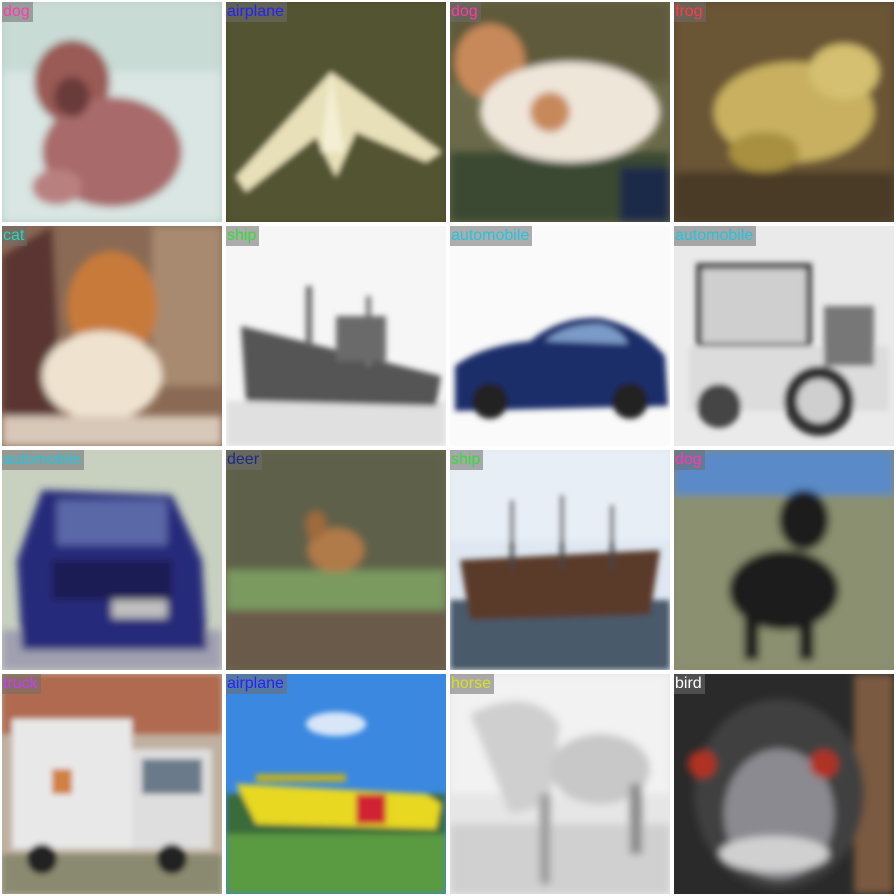  I want to click on grid-tile-cat: cat, so click(112, 336).